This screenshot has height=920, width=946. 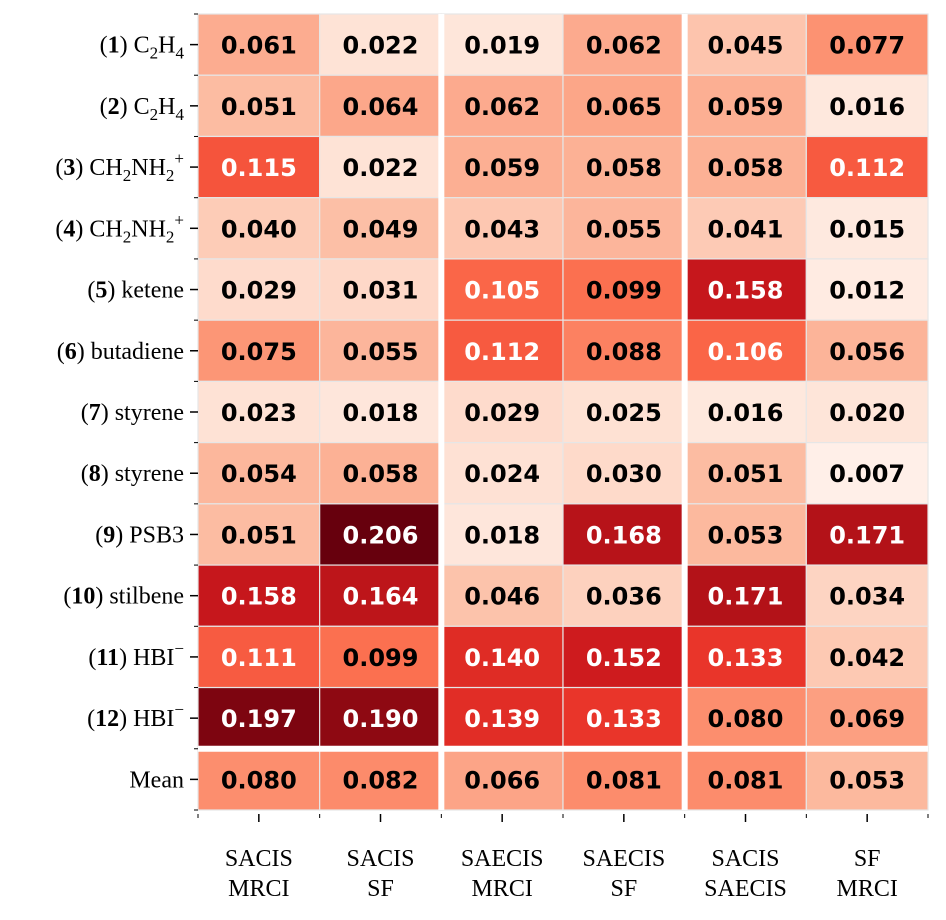 What do you see at coordinates (624, 535) in the screenshot?
I see `cell-value: 0.168` at bounding box center [624, 535].